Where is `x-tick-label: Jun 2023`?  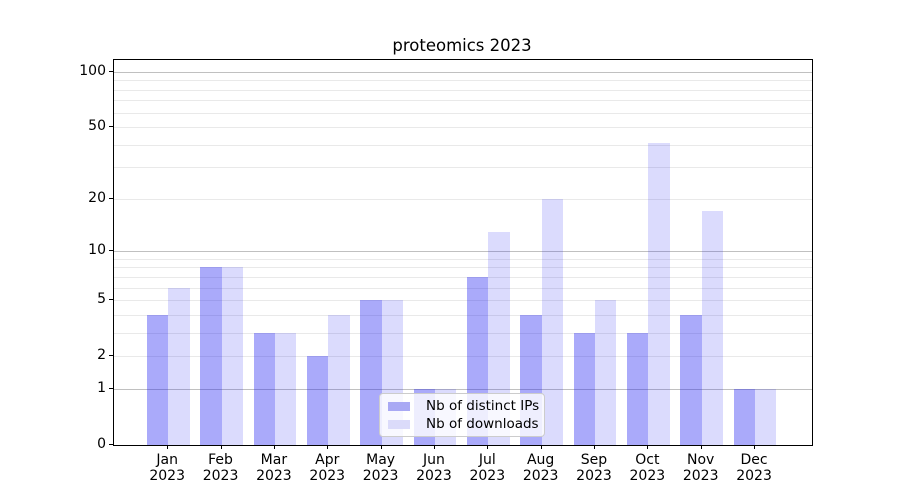 x-tick-label: Jun 2023 is located at coordinates (434, 468).